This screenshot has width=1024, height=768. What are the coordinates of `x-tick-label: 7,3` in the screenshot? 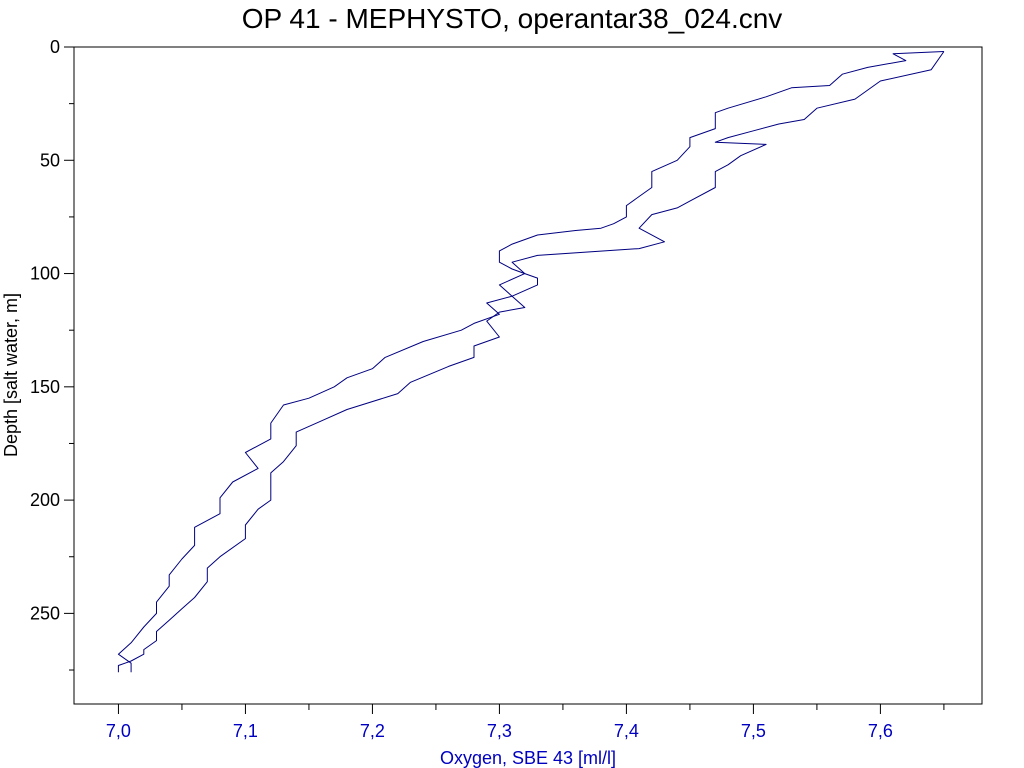 It's located at (499, 731).